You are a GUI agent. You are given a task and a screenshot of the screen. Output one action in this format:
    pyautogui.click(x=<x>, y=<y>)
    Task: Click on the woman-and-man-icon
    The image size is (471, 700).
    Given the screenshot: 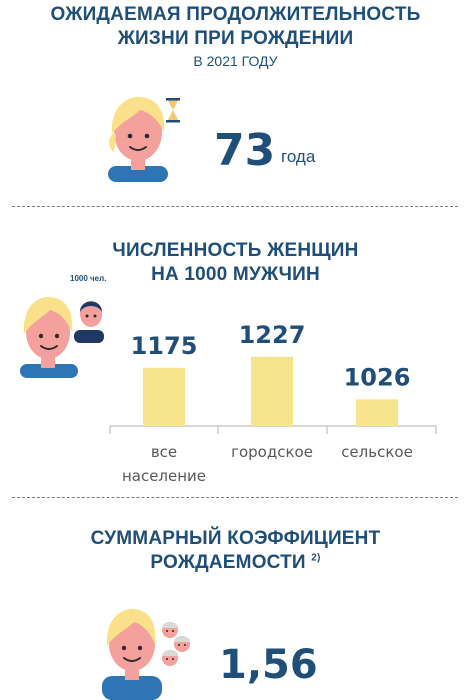 What is the action you would take?
    pyautogui.click(x=62, y=337)
    